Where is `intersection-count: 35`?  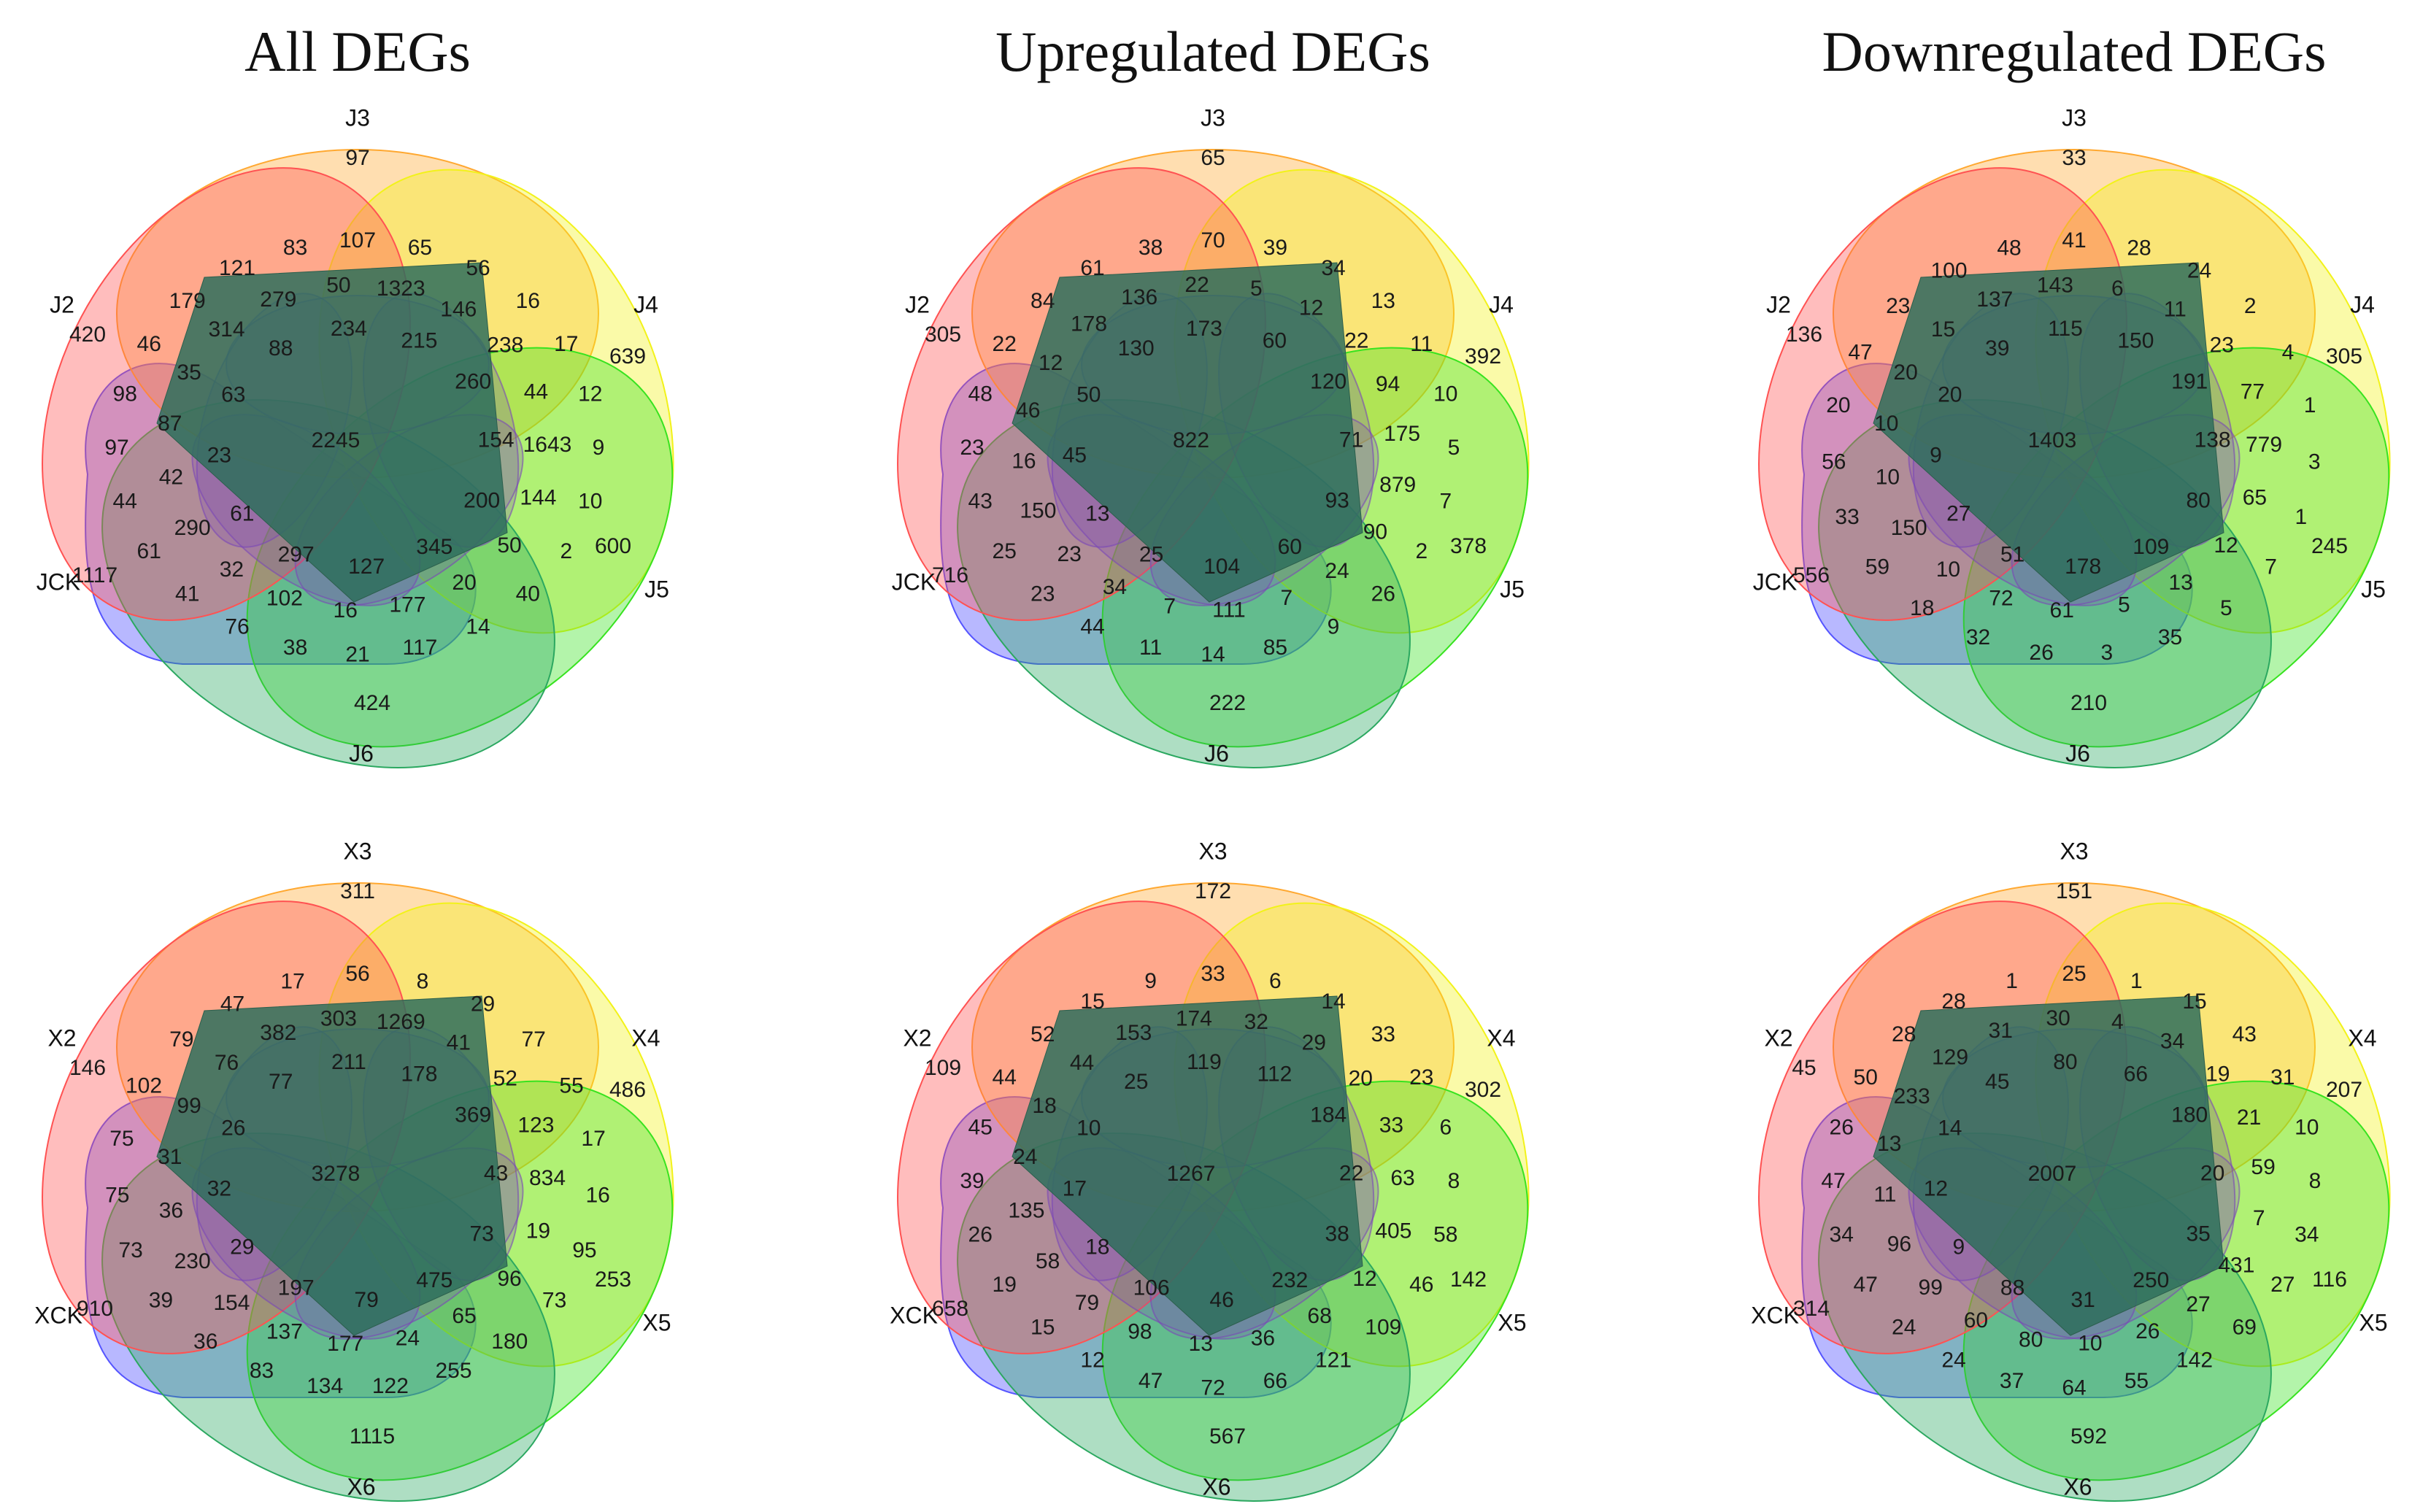
intersection-count: 35 is located at coordinates (2199, 1234).